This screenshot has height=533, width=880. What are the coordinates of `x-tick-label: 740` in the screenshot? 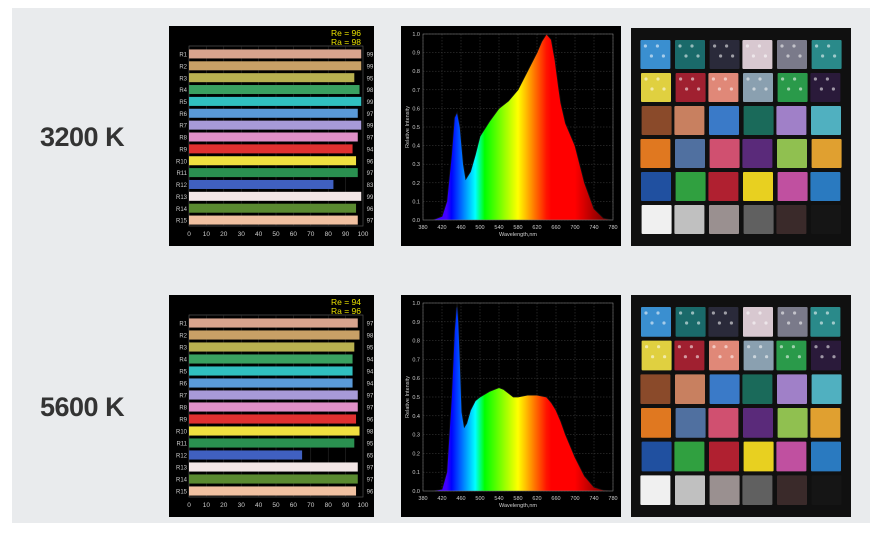 It's located at (593, 228).